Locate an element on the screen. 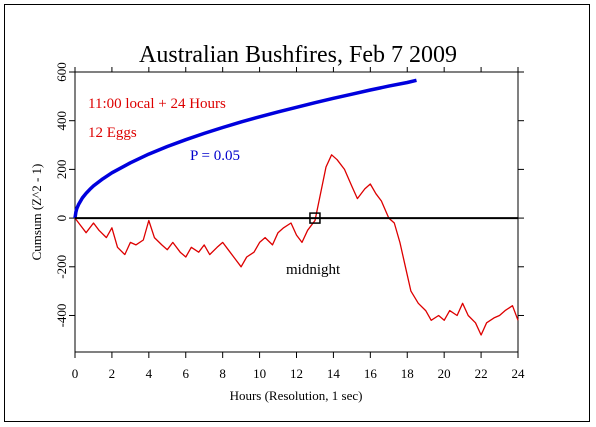 The image size is (596, 427). y-axis-label: Cumsum (Z^2 - 1) is located at coordinates (36, 212).